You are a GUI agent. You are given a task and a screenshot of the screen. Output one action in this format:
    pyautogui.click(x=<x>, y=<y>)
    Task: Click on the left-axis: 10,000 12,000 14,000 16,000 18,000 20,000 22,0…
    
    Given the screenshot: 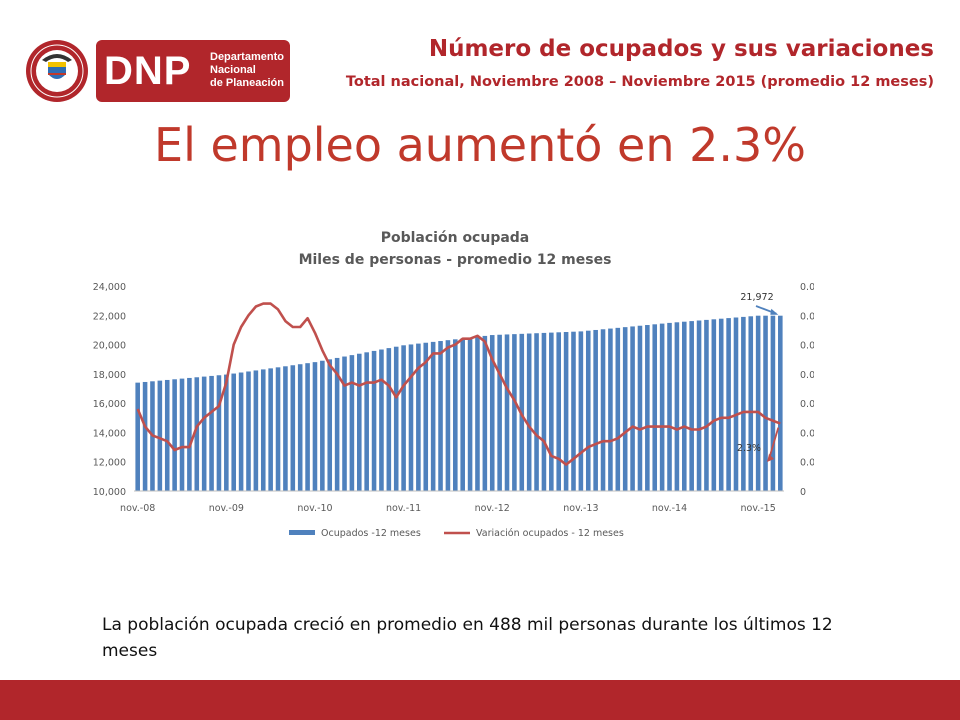 What is the action you would take?
    pyautogui.click(x=109, y=390)
    